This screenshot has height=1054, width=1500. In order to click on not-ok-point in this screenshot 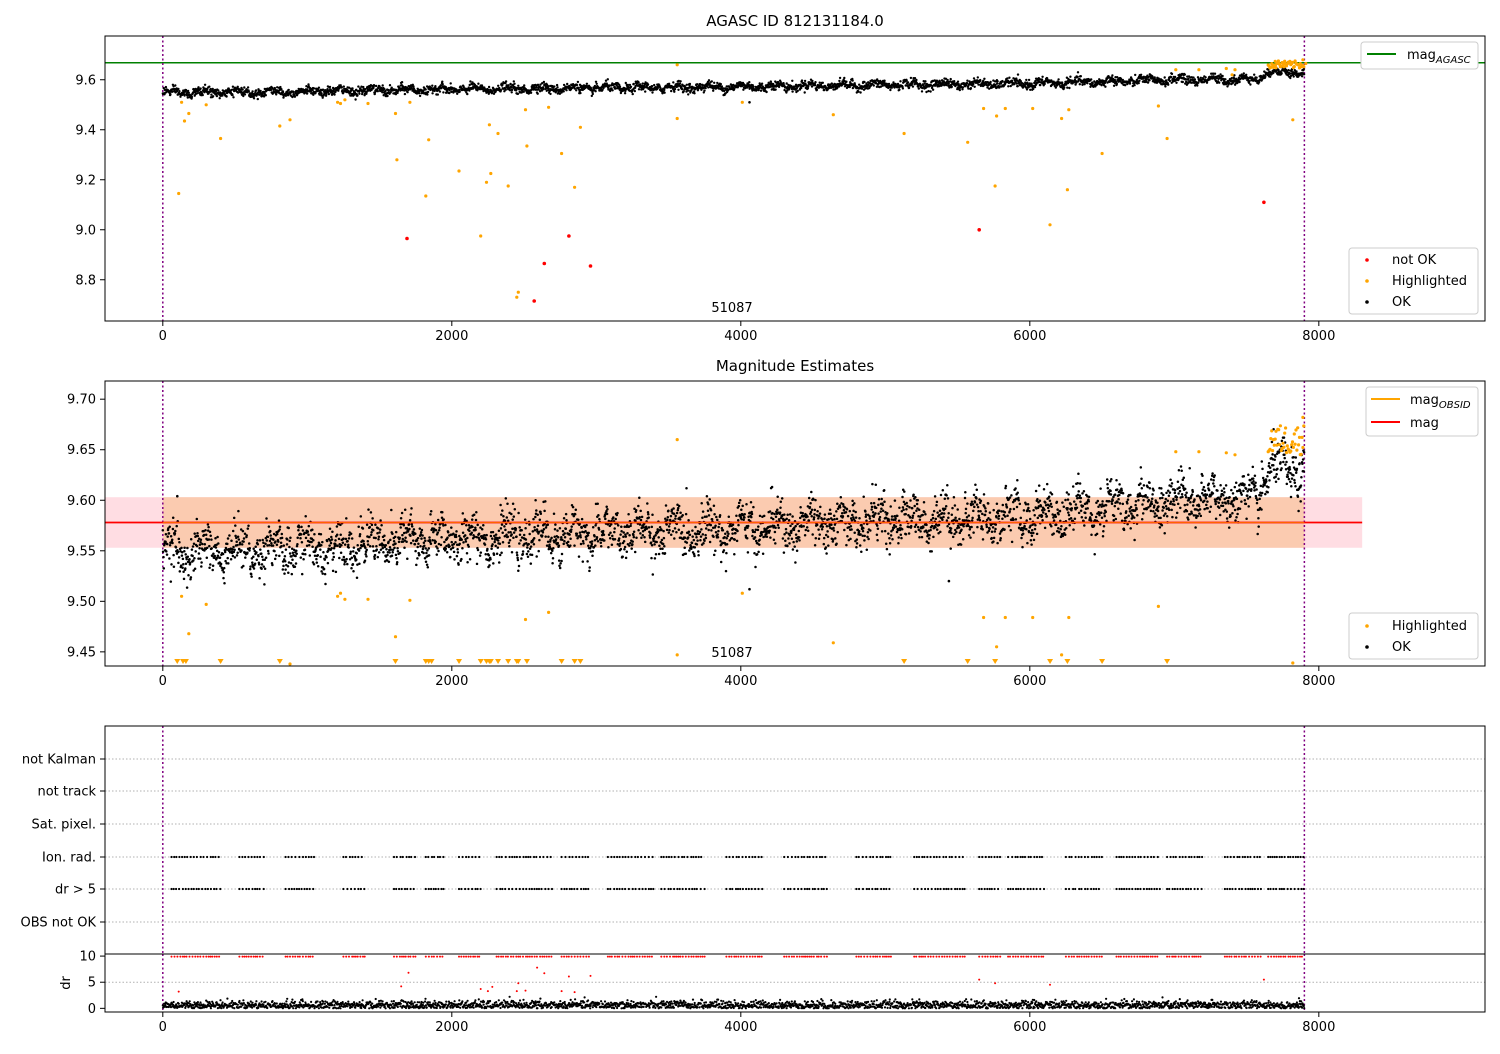, I will do `click(1264, 203)`.